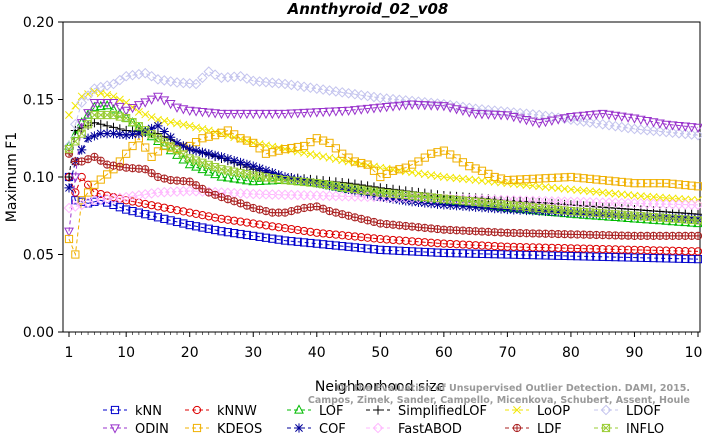  What do you see at coordinates (414, 428) in the screenshot?
I see `legend-item-fastabod: FastABOD` at bounding box center [414, 428].